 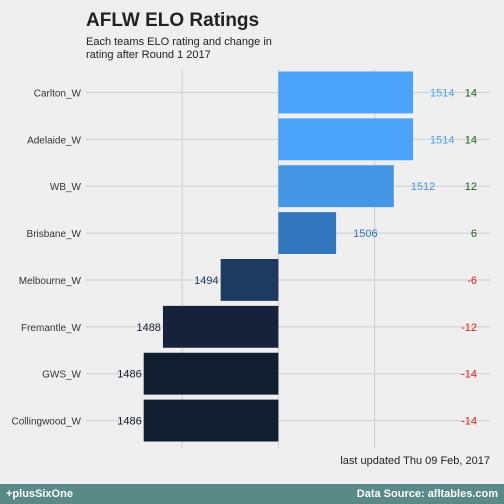 What do you see at coordinates (415, 461) in the screenshot?
I see `last-updated-text: last updated Thu 09 Feb, 2017` at bounding box center [415, 461].